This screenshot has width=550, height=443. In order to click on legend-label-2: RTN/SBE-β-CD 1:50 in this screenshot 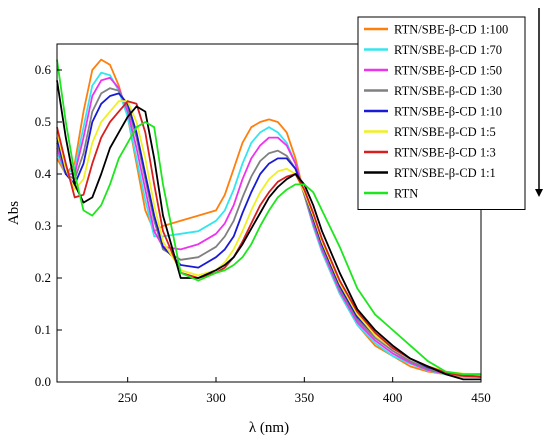, I will do `click(448, 71)`.